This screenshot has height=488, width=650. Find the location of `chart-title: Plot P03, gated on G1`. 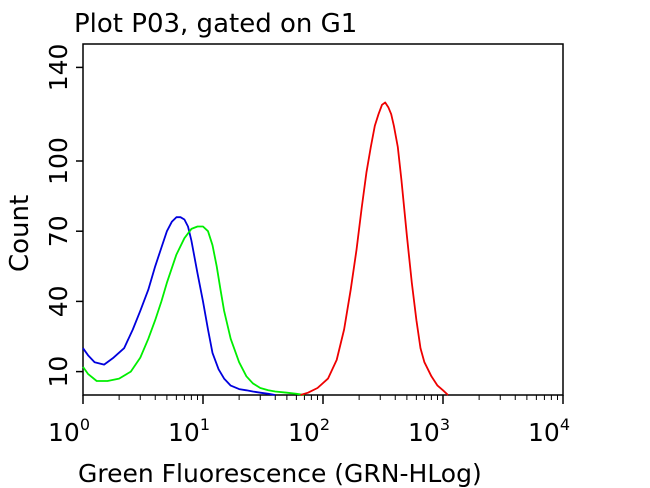

chart-title: Plot P03, gated on G1 is located at coordinates (215, 24).